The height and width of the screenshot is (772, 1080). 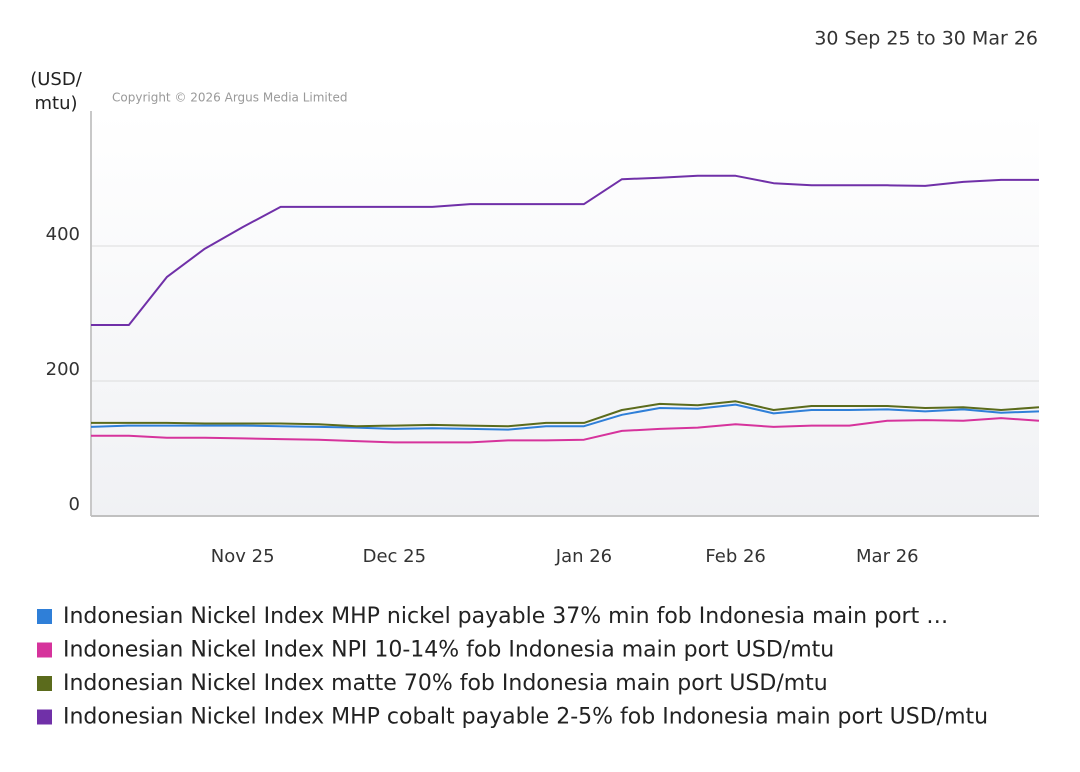 What do you see at coordinates (243, 556) in the screenshot?
I see `x-tick-label: Nov 25` at bounding box center [243, 556].